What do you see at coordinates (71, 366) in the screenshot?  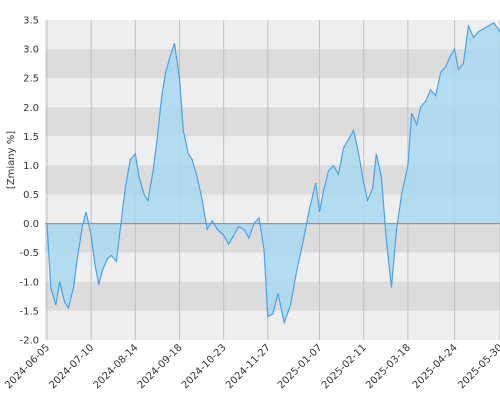 I see `x-tick-label: 2024-07-10` at bounding box center [71, 366].